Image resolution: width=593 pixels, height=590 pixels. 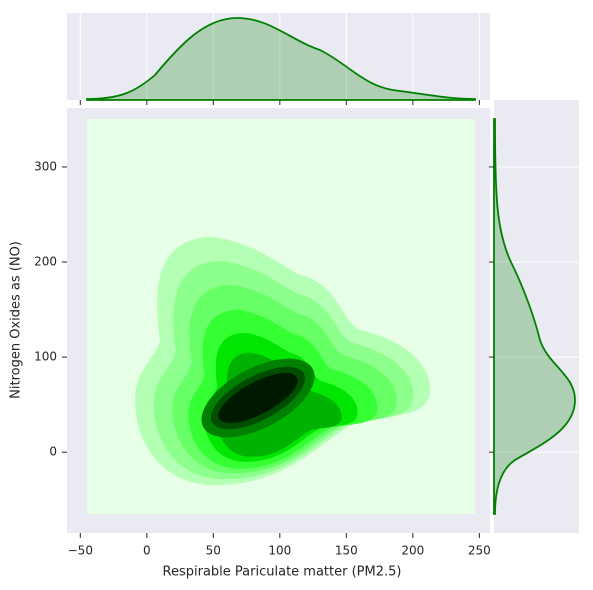 I want to click on y-marginal-kde, so click(x=534, y=316).